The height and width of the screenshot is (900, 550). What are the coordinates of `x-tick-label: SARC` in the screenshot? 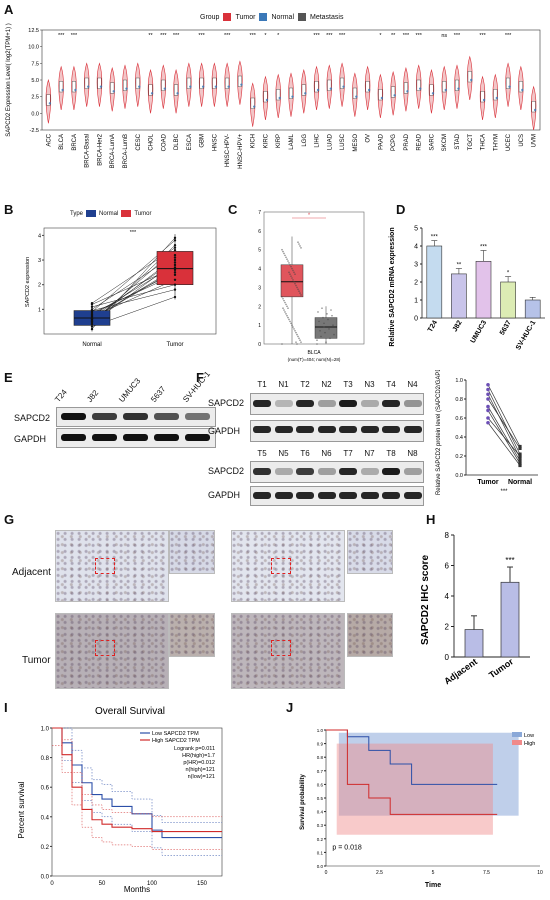 It's located at (432, 141).